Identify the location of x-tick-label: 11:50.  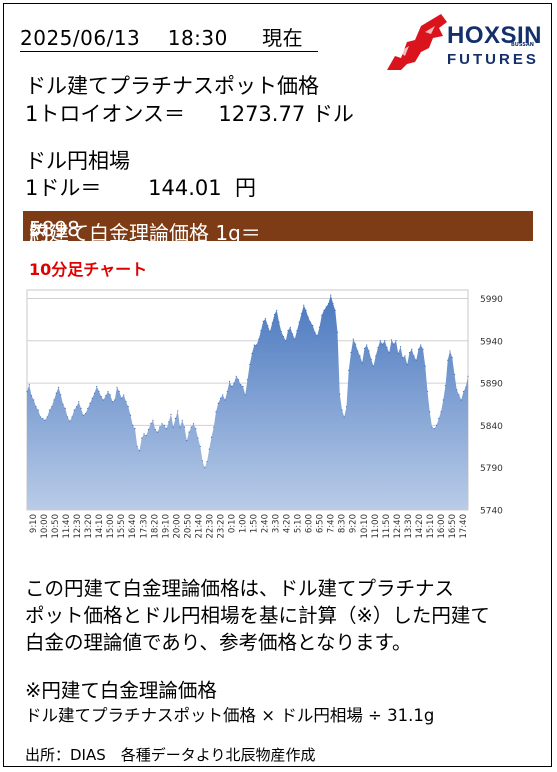
(387, 526).